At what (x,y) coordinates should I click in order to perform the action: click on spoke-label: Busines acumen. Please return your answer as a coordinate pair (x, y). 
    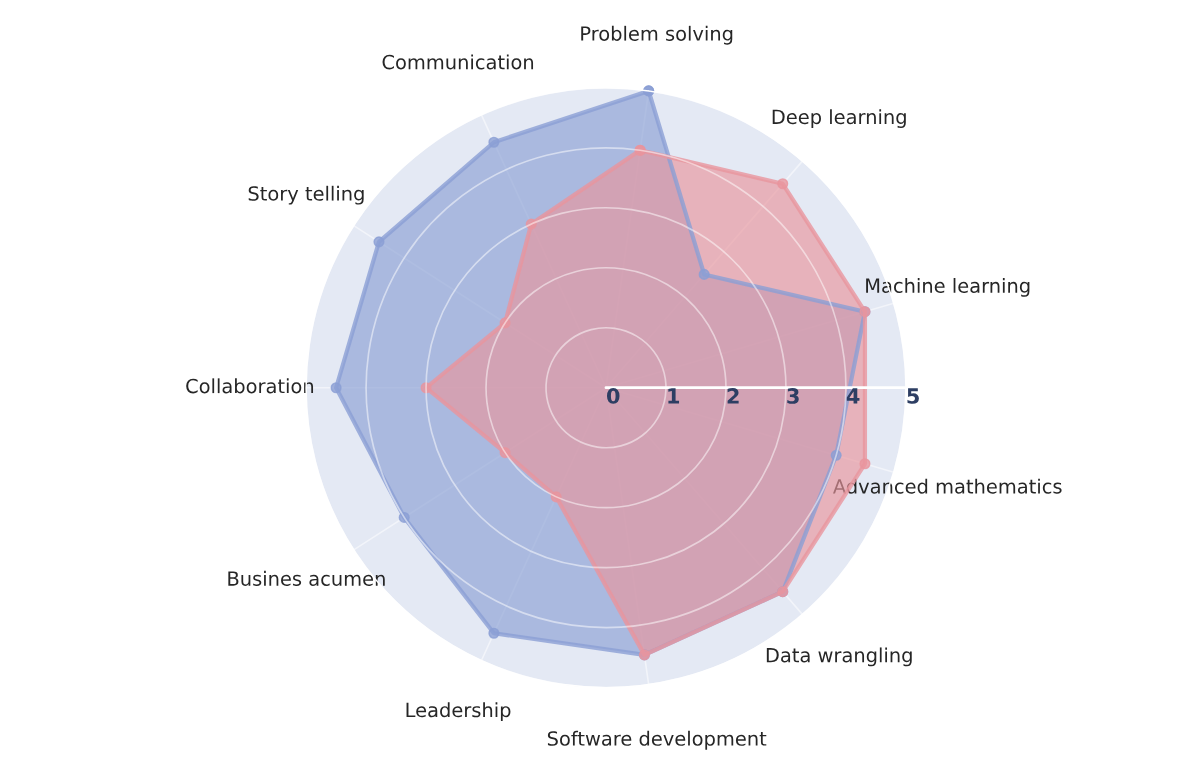
    Looking at the image, I should click on (306, 578).